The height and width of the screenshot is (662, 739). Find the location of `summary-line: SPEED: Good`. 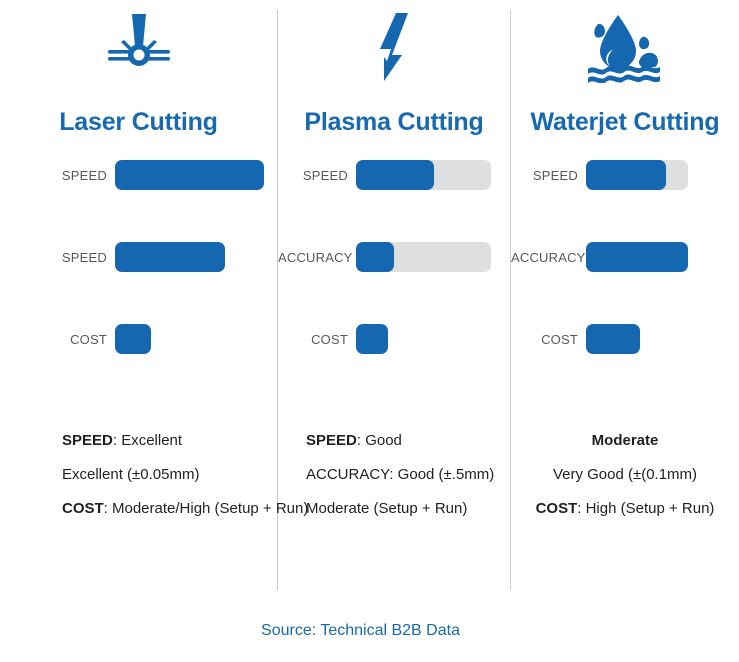

summary-line: SPEED: Good is located at coordinates (422, 441).